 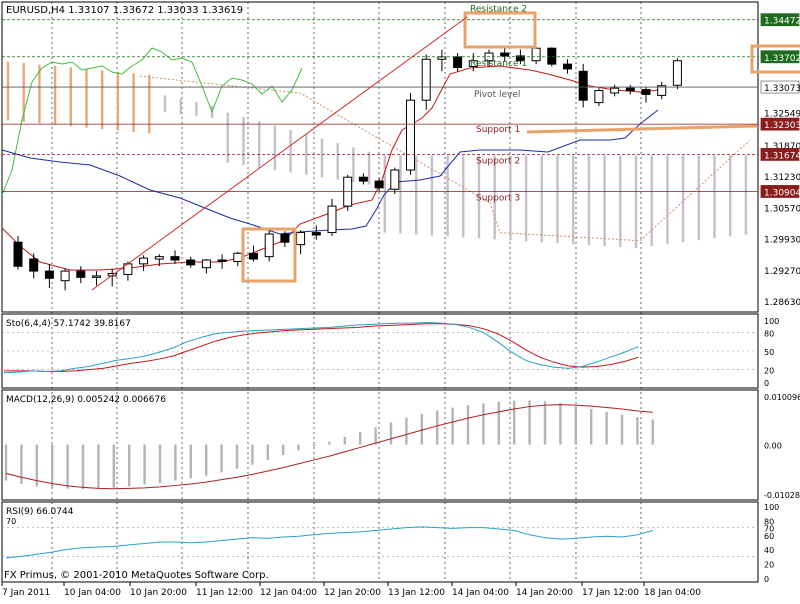 I want to click on chikou-line, so click(x=152, y=121).